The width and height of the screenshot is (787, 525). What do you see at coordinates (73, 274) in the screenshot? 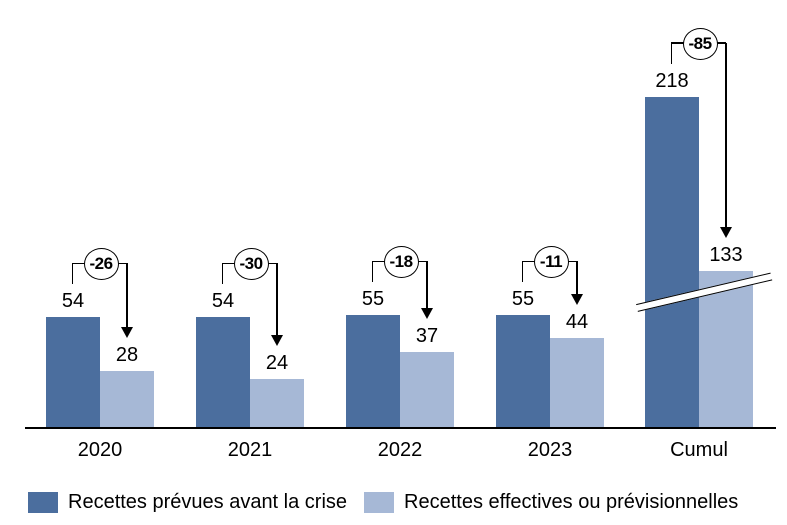
I see `annotation-bracket-left-tick-2020` at bounding box center [73, 274].